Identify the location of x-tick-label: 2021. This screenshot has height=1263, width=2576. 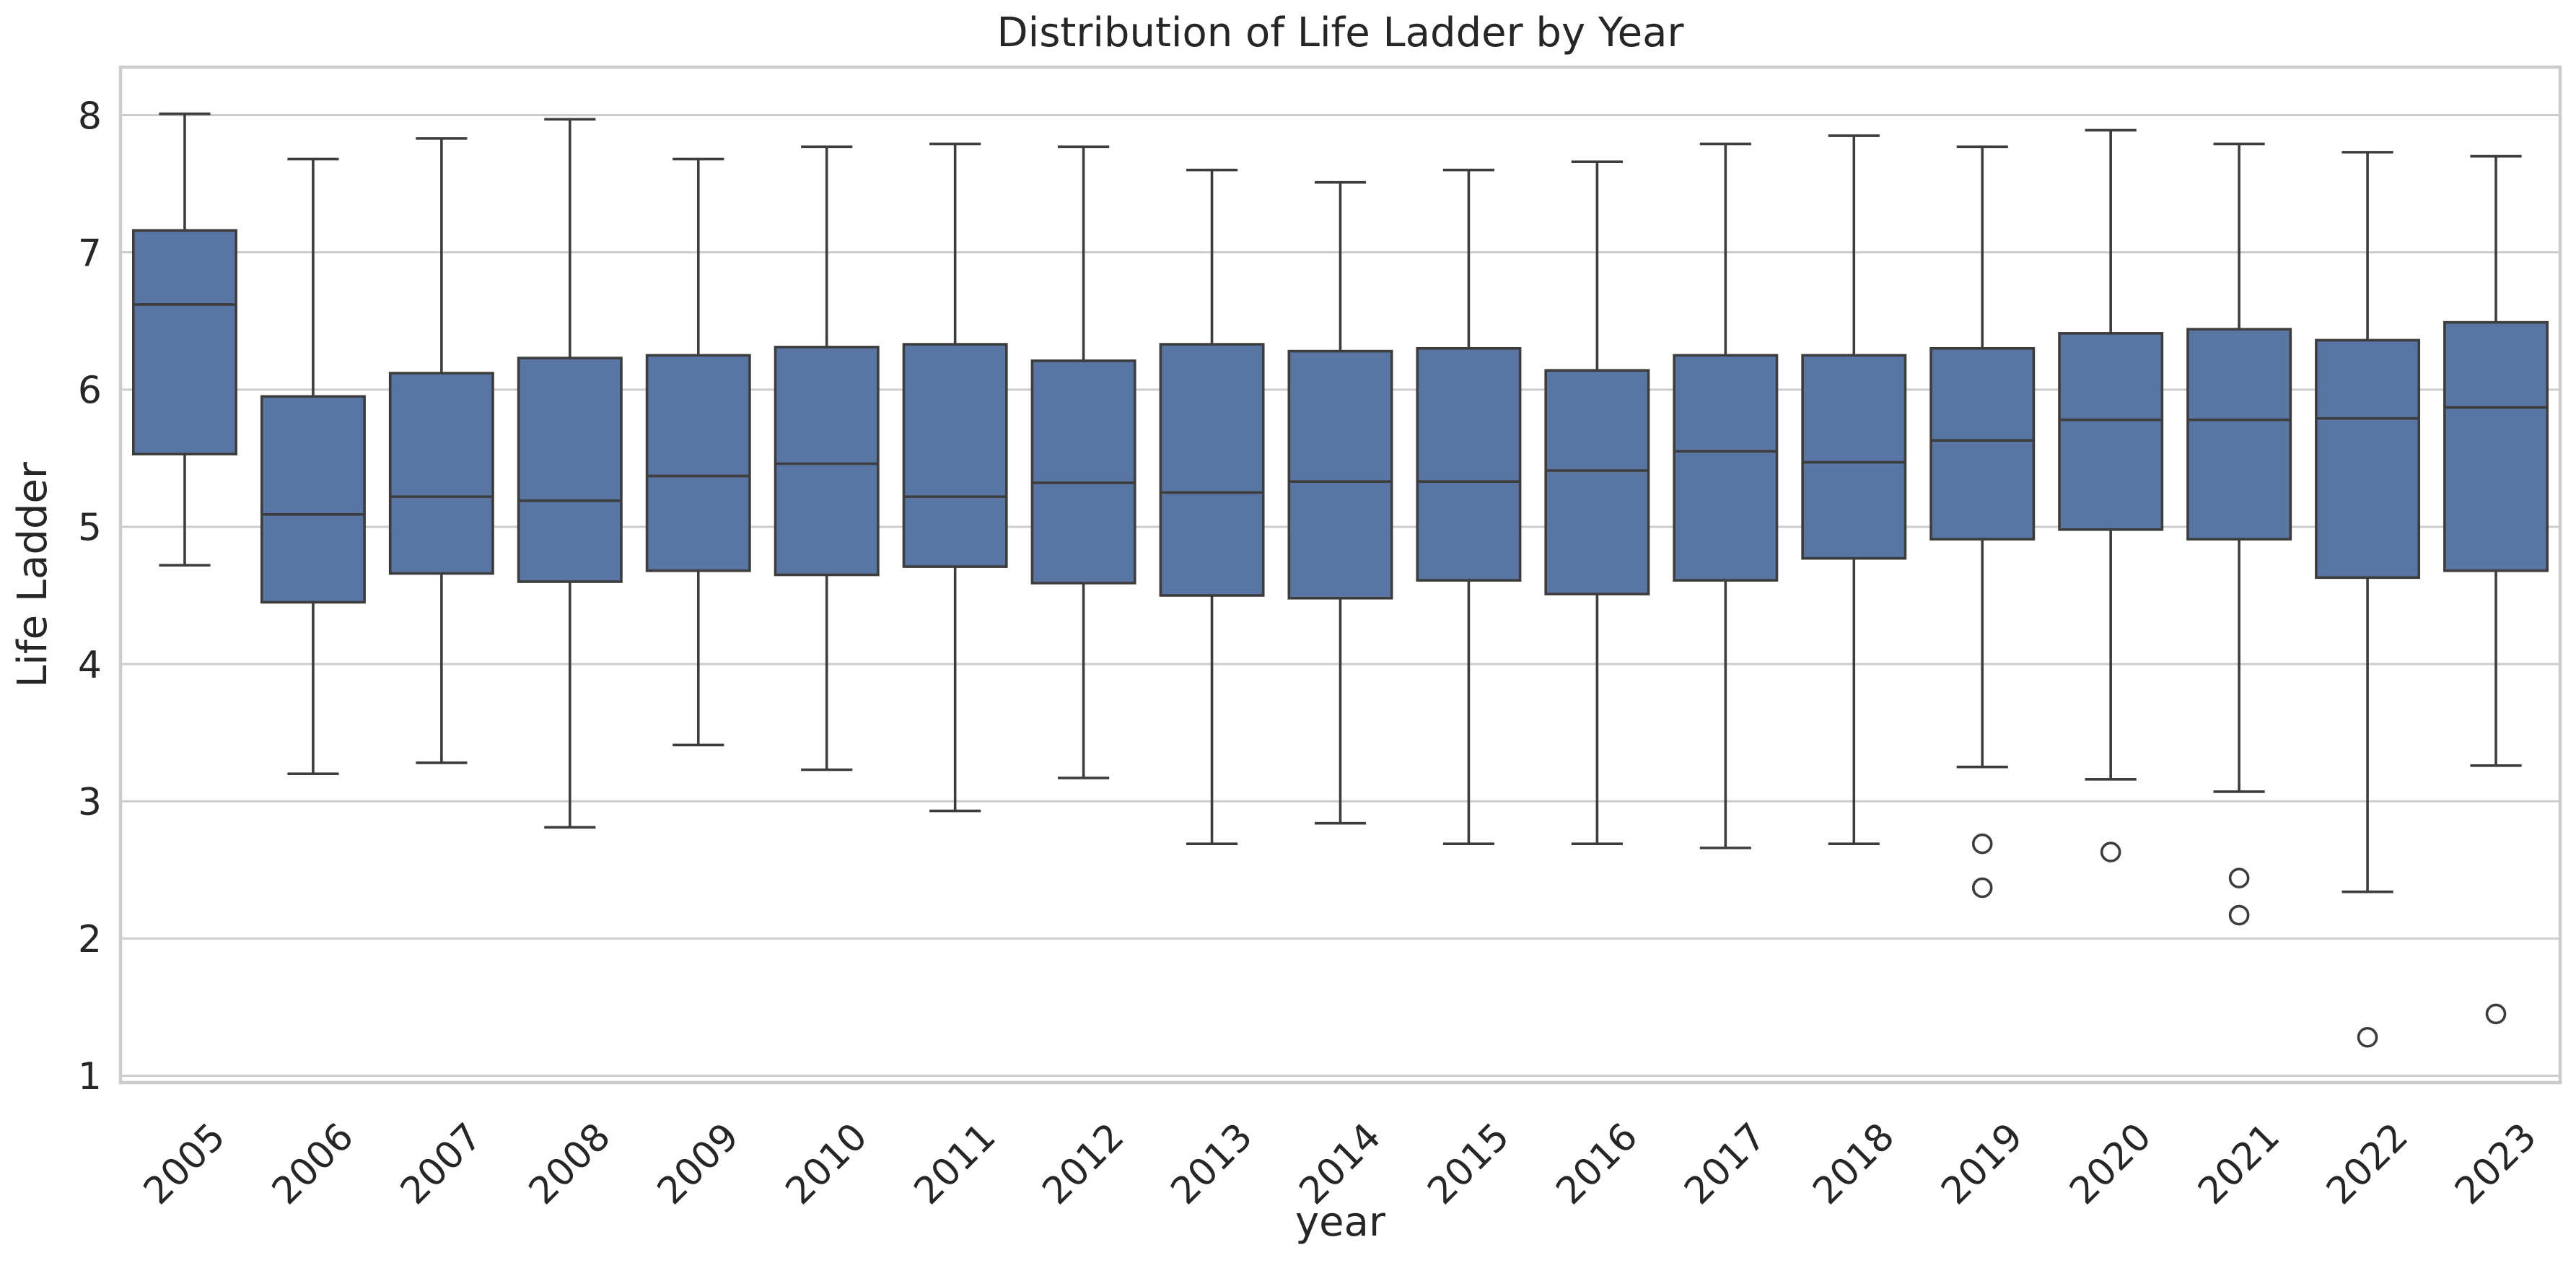
(2239, 1164).